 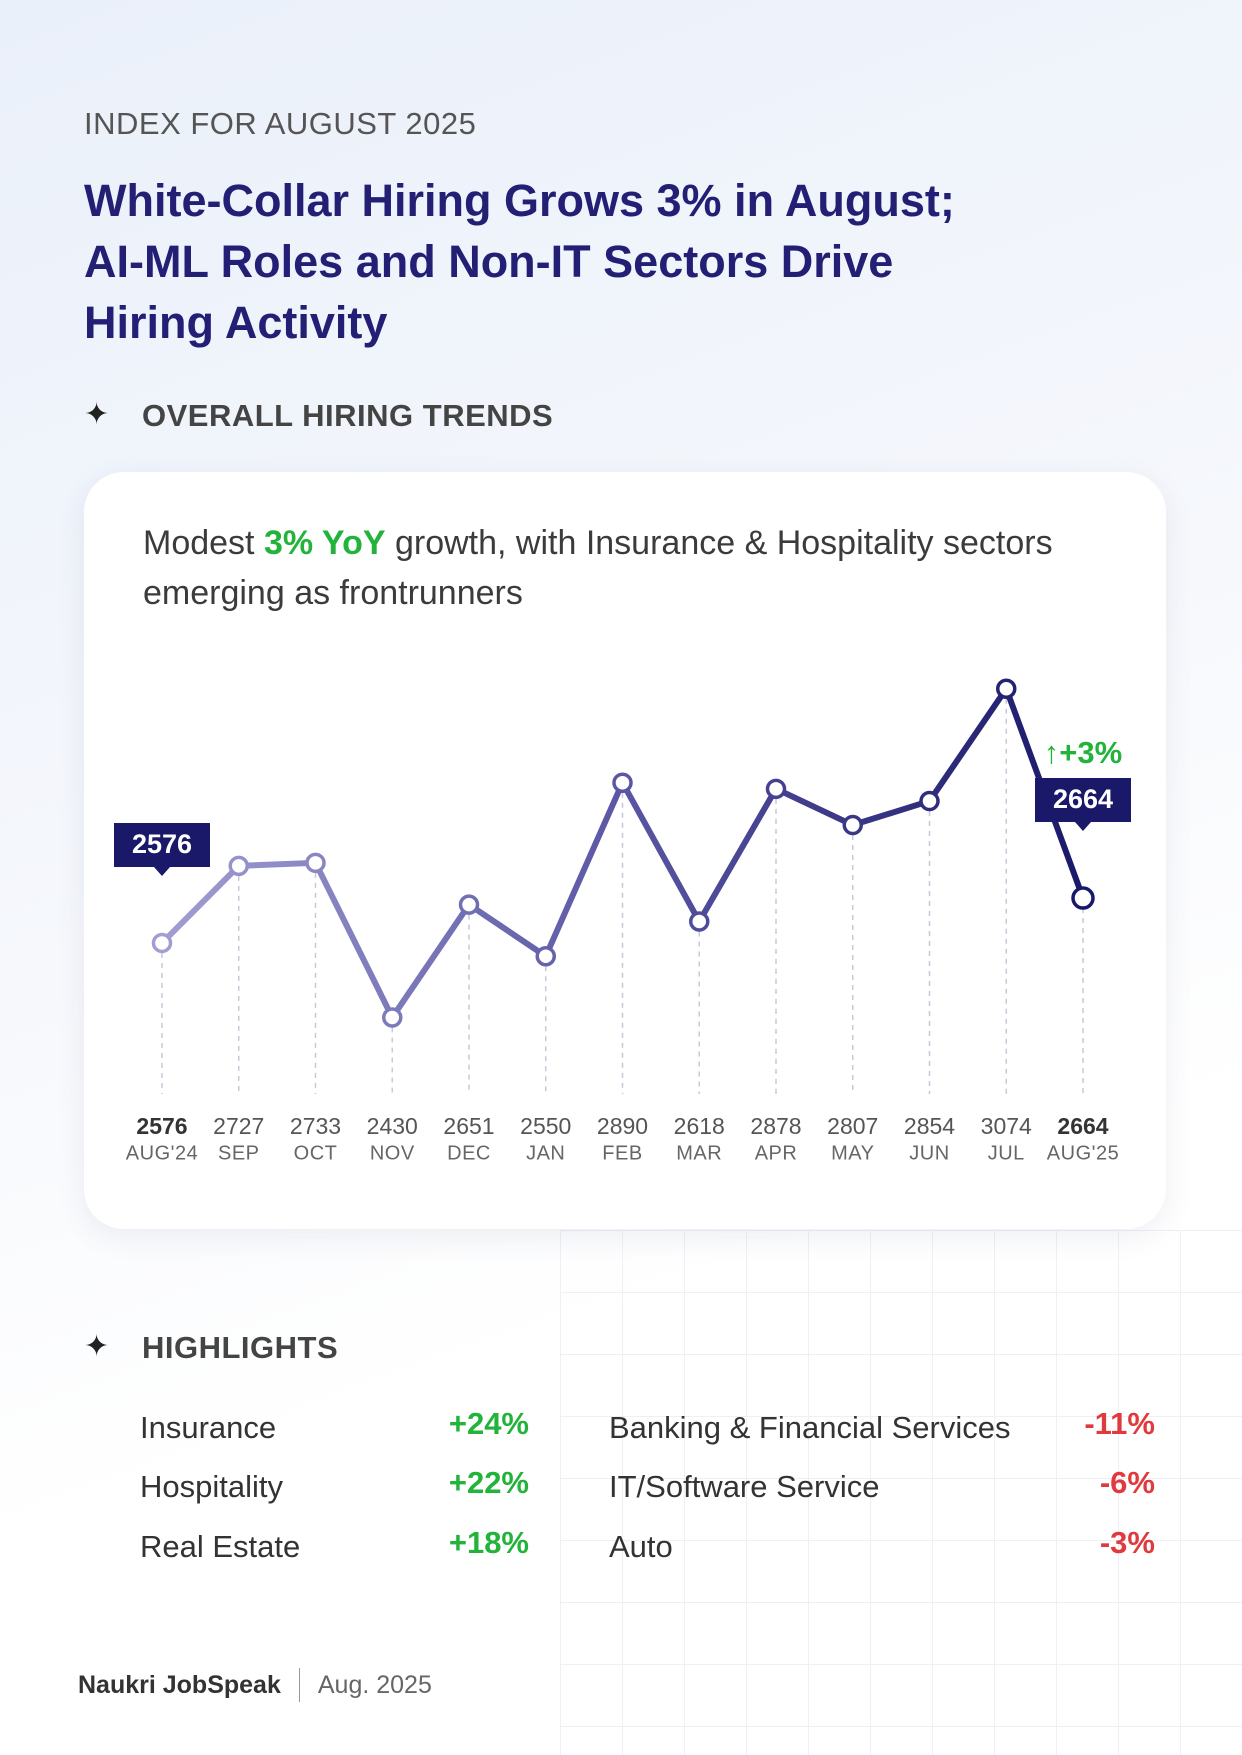 I want to click on subtitle-highlight: 3% YoY, so click(x=324, y=543).